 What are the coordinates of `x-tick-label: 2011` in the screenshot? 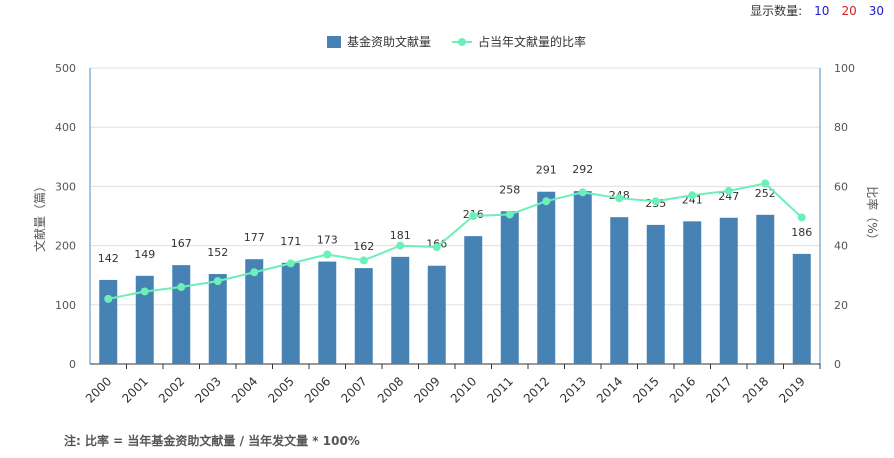 It's located at (499, 389).